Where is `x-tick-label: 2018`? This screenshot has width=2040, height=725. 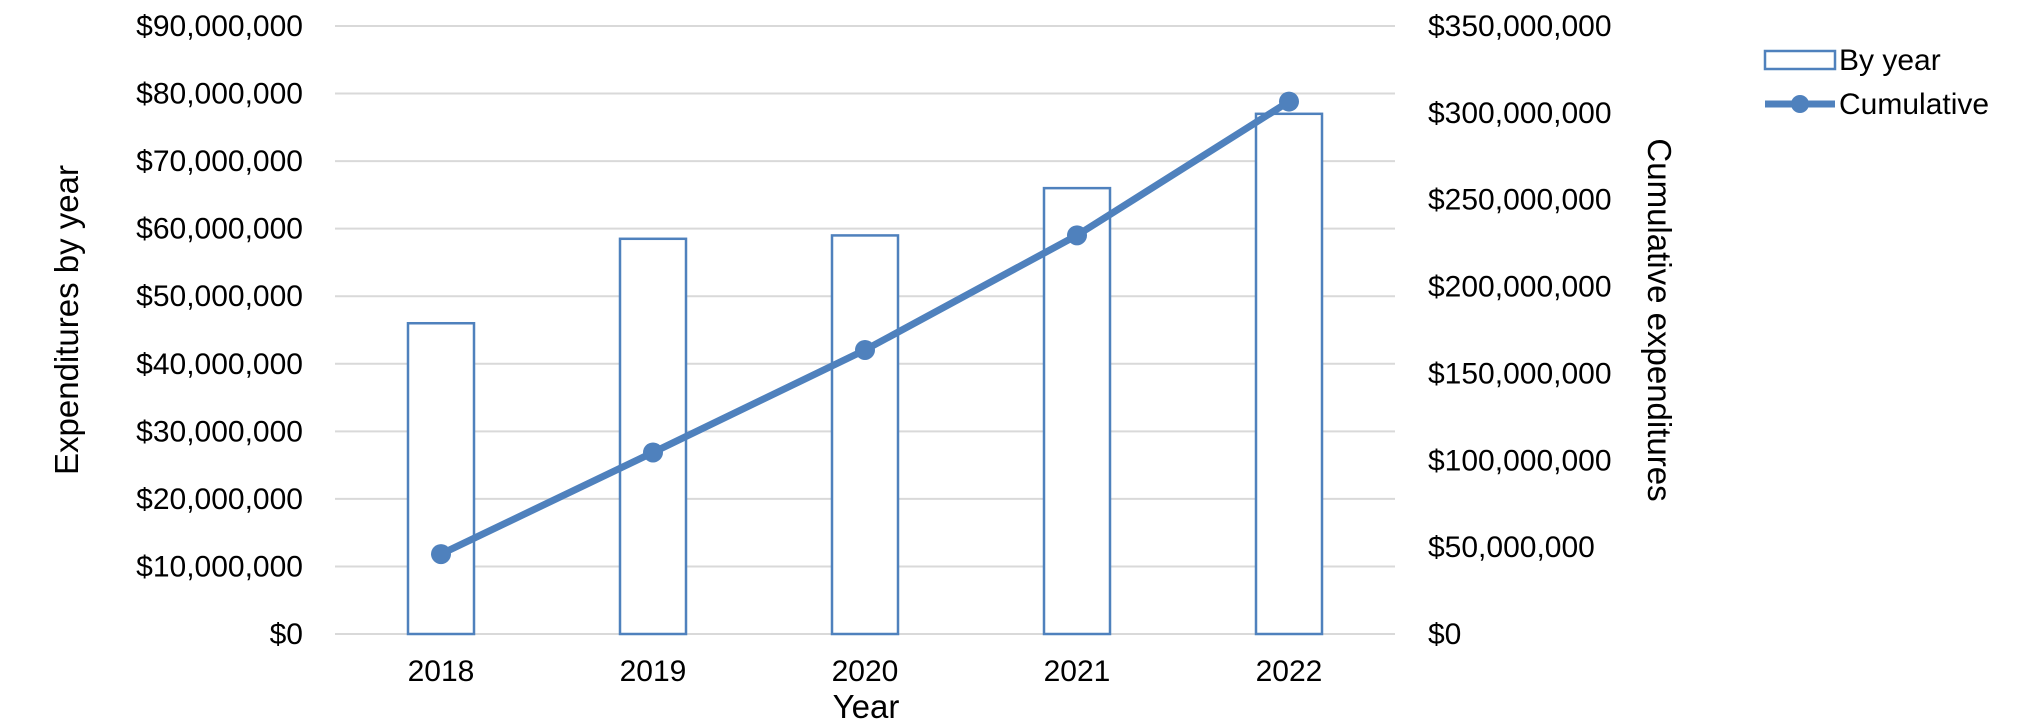
x-tick-label: 2018 is located at coordinates (441, 671).